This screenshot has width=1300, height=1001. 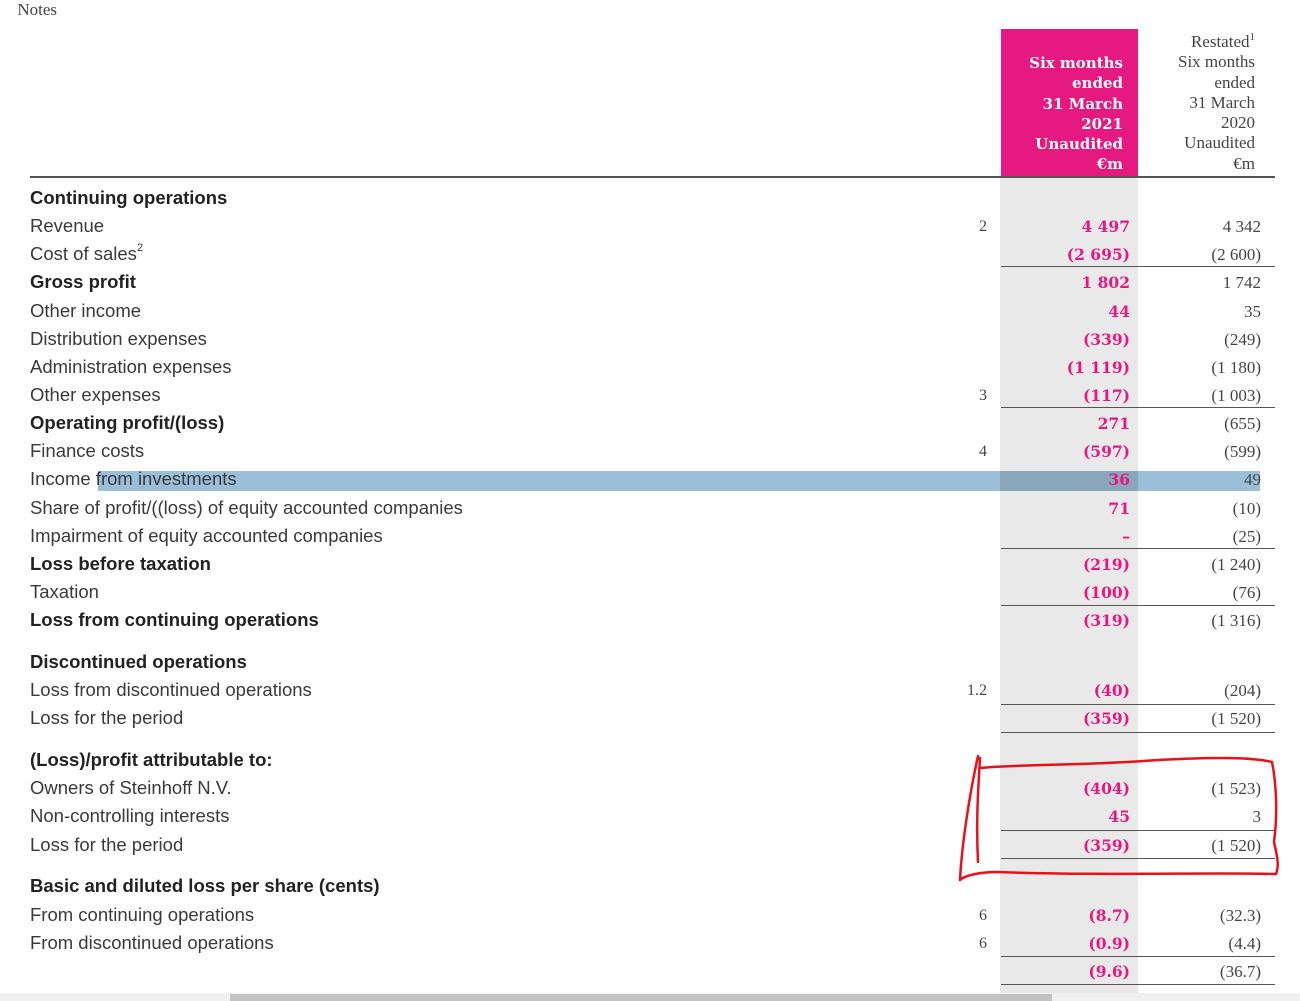 I want to click on current-period-value: (0.9), so click(x=1109, y=943).